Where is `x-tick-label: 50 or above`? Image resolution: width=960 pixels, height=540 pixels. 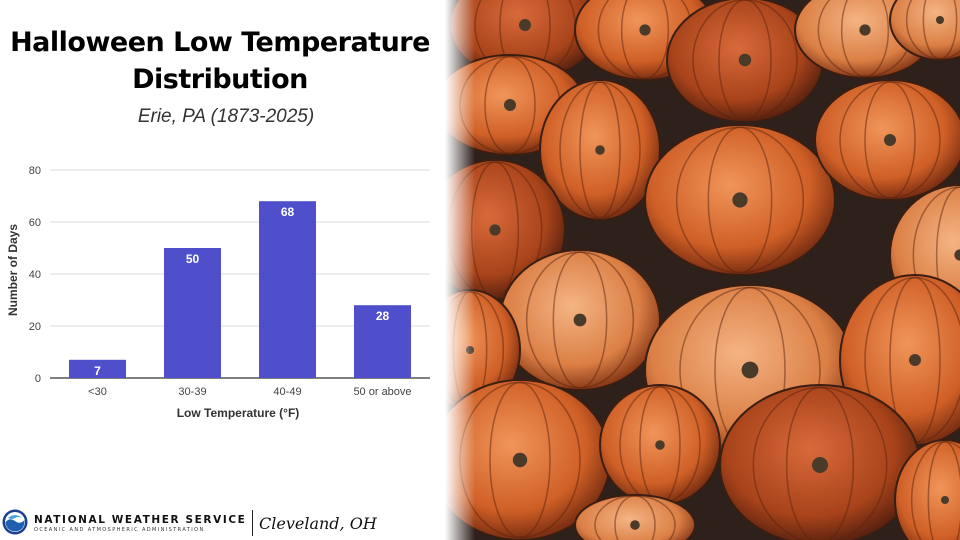
x-tick-label: 50 or above is located at coordinates (382, 392).